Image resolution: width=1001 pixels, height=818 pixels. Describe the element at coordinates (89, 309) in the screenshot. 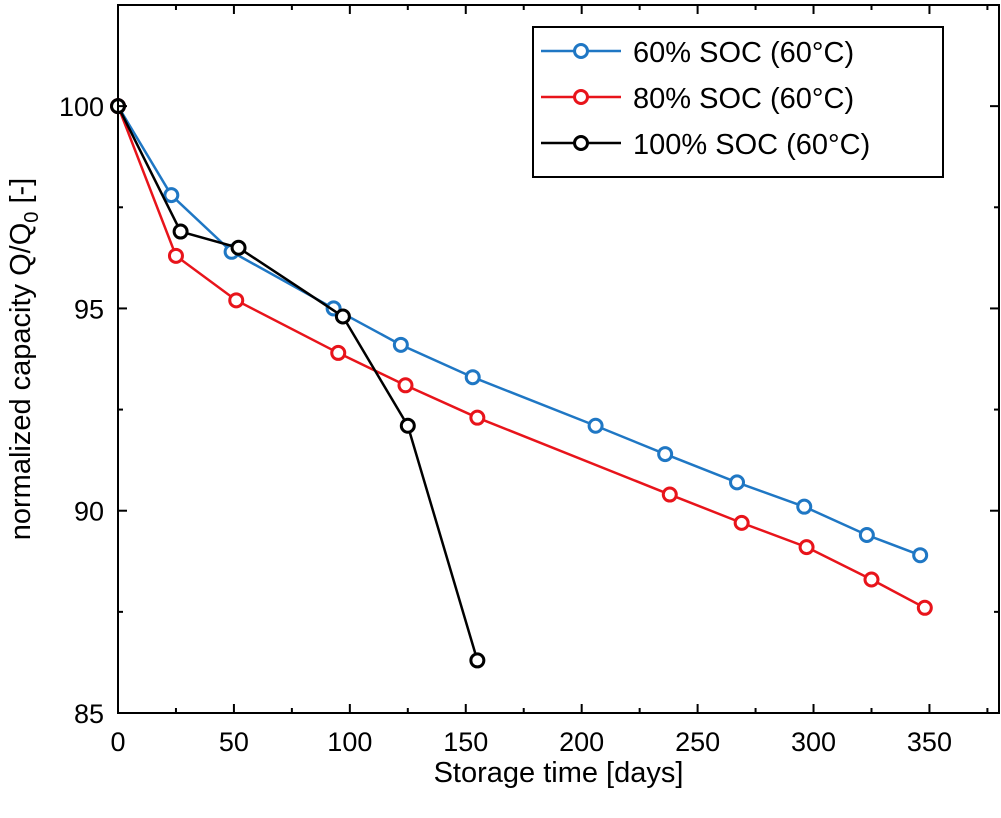

I see `y-tick-label: 95` at that location.